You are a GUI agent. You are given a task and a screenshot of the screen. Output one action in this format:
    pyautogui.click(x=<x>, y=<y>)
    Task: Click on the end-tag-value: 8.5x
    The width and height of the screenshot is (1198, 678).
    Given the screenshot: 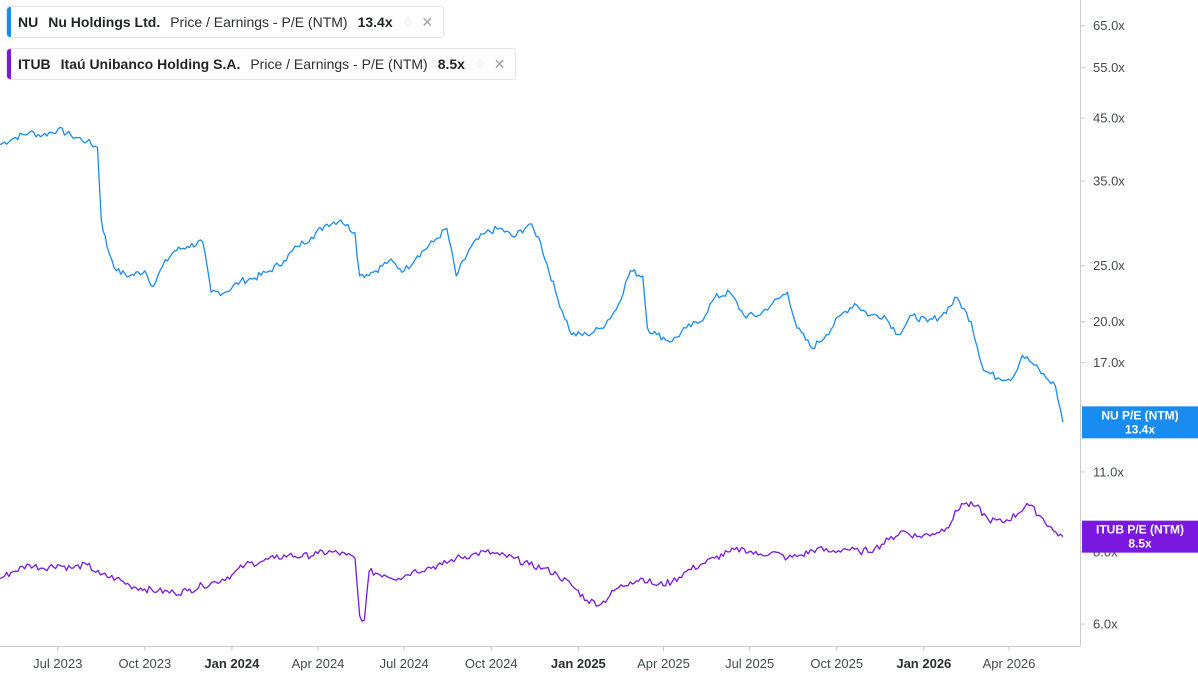 What is the action you would take?
    pyautogui.click(x=1140, y=544)
    